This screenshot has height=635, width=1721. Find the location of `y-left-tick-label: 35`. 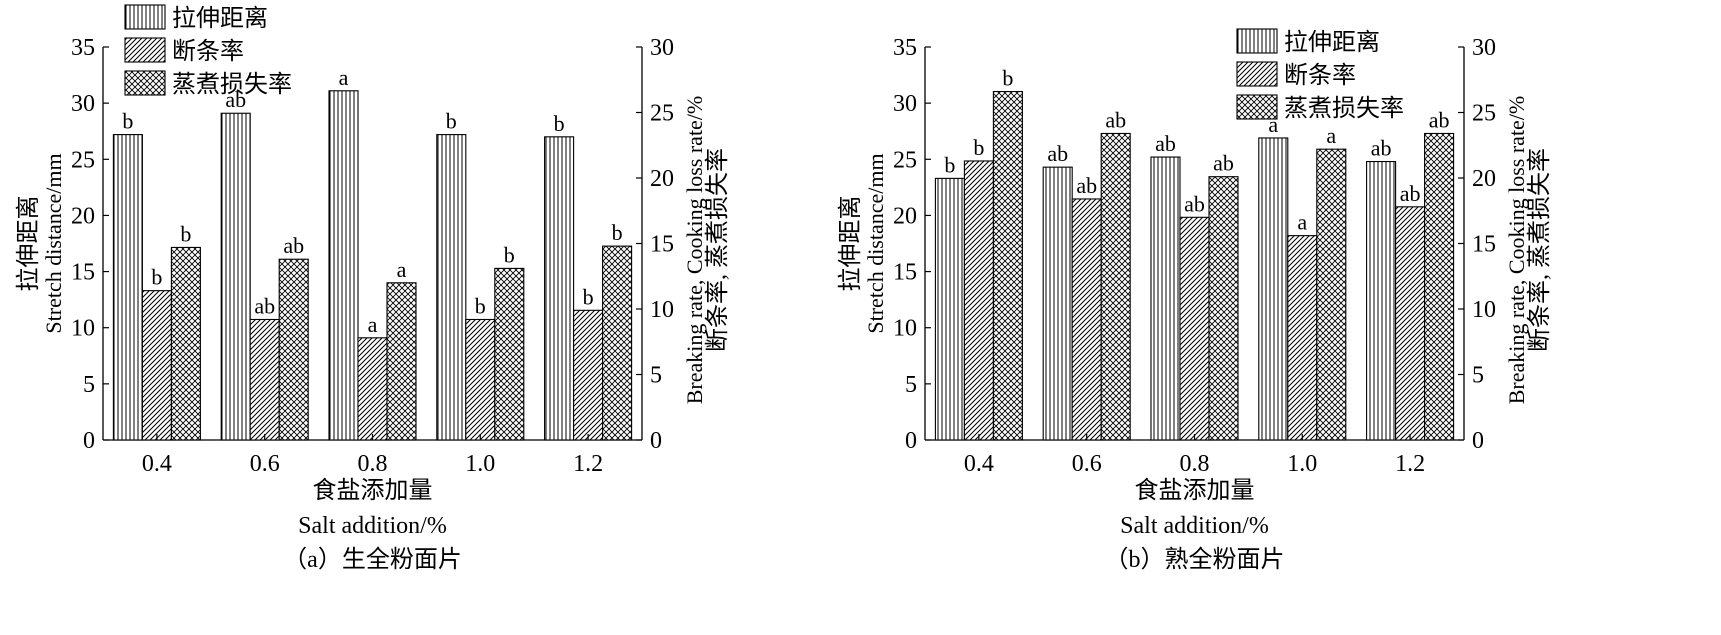

y-left-tick-label: 35 is located at coordinates (83, 48).